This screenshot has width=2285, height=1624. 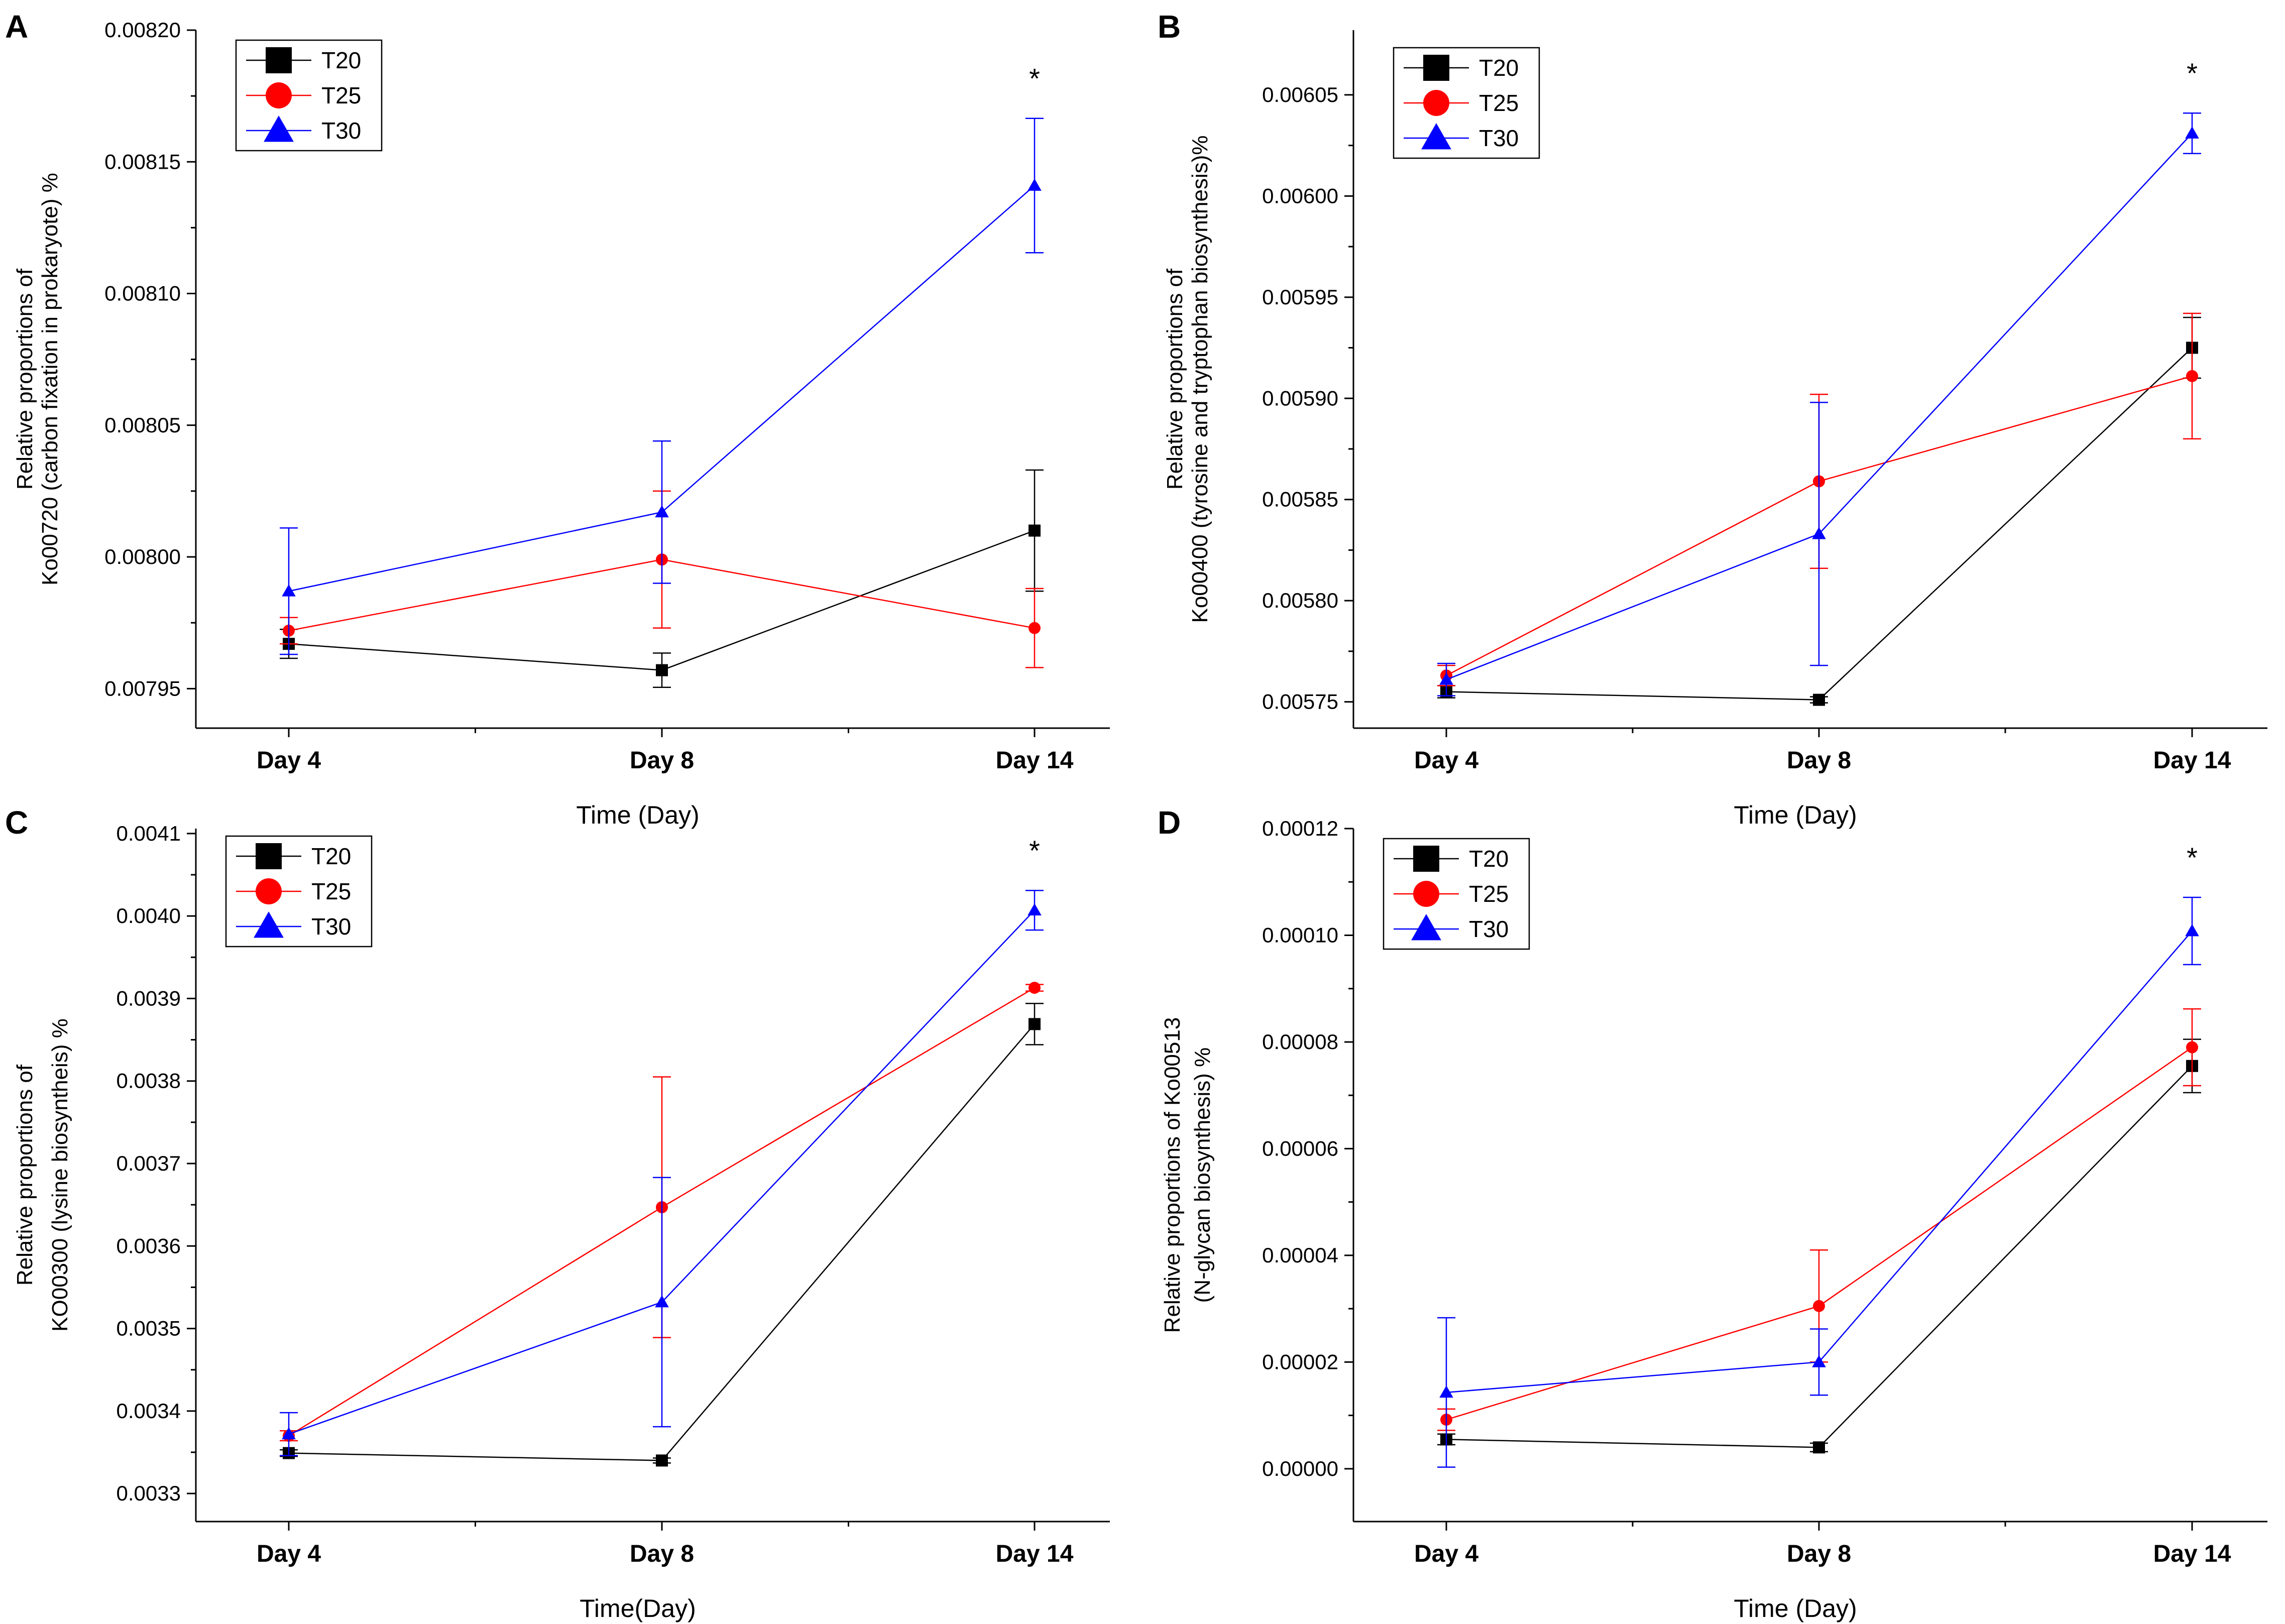 What do you see at coordinates (1300, 935) in the screenshot?
I see `y-tick-label: 0.00010` at bounding box center [1300, 935].